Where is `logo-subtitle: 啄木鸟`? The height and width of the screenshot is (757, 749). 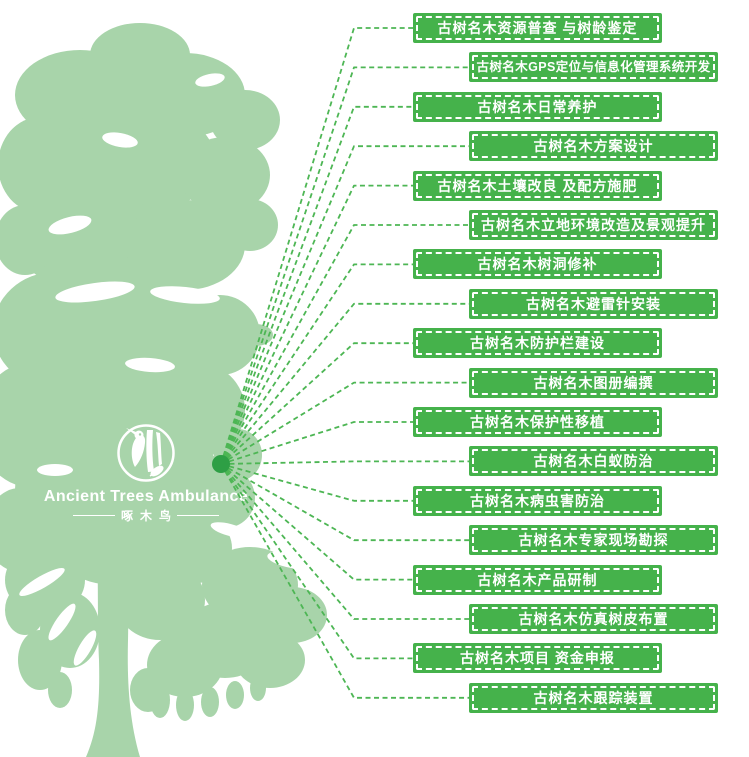 logo-subtitle: 啄木鸟 is located at coordinates (146, 516).